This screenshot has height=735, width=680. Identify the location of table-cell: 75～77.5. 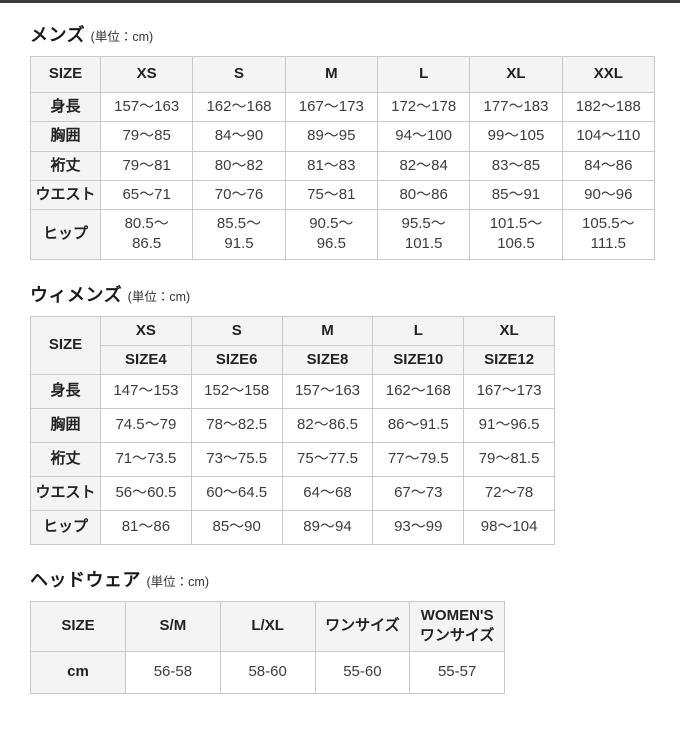
(327, 459).